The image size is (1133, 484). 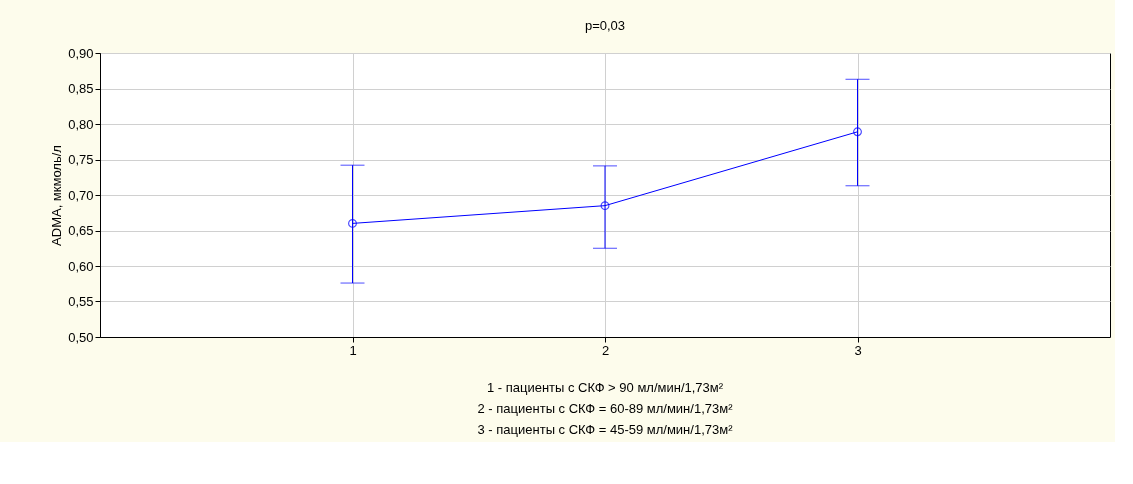 I want to click on x-tick-label: 2, so click(x=605, y=350).